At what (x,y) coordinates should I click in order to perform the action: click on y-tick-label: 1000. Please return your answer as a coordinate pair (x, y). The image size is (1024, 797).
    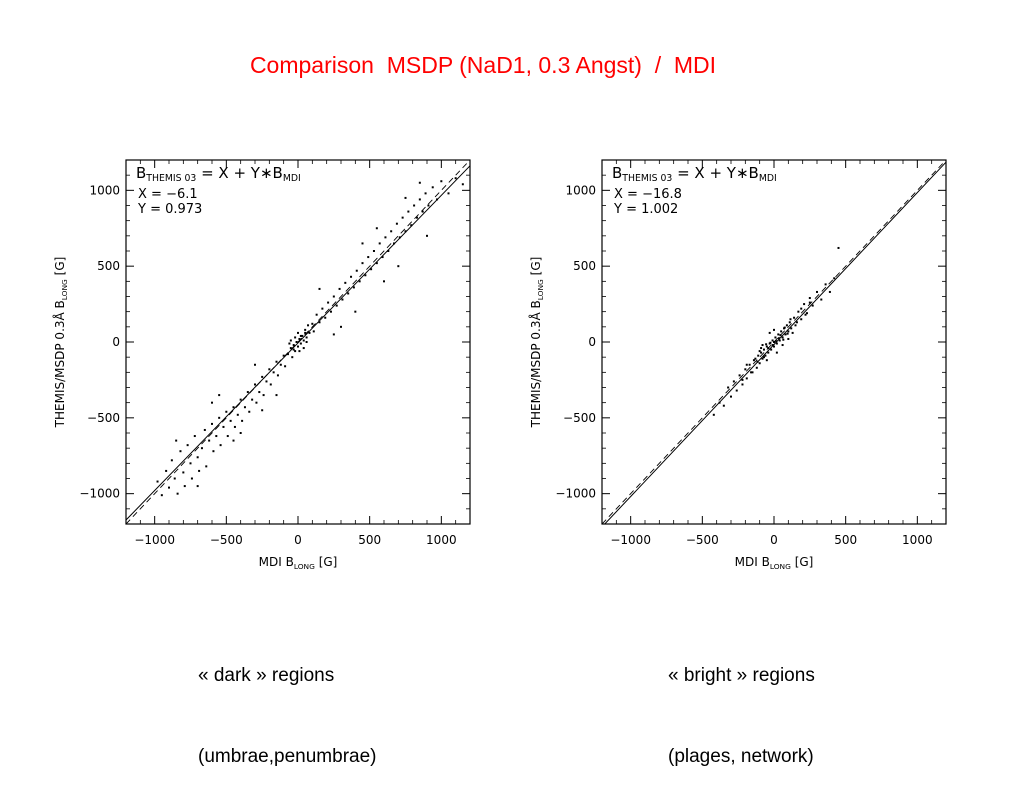
    Looking at the image, I should click on (104, 190).